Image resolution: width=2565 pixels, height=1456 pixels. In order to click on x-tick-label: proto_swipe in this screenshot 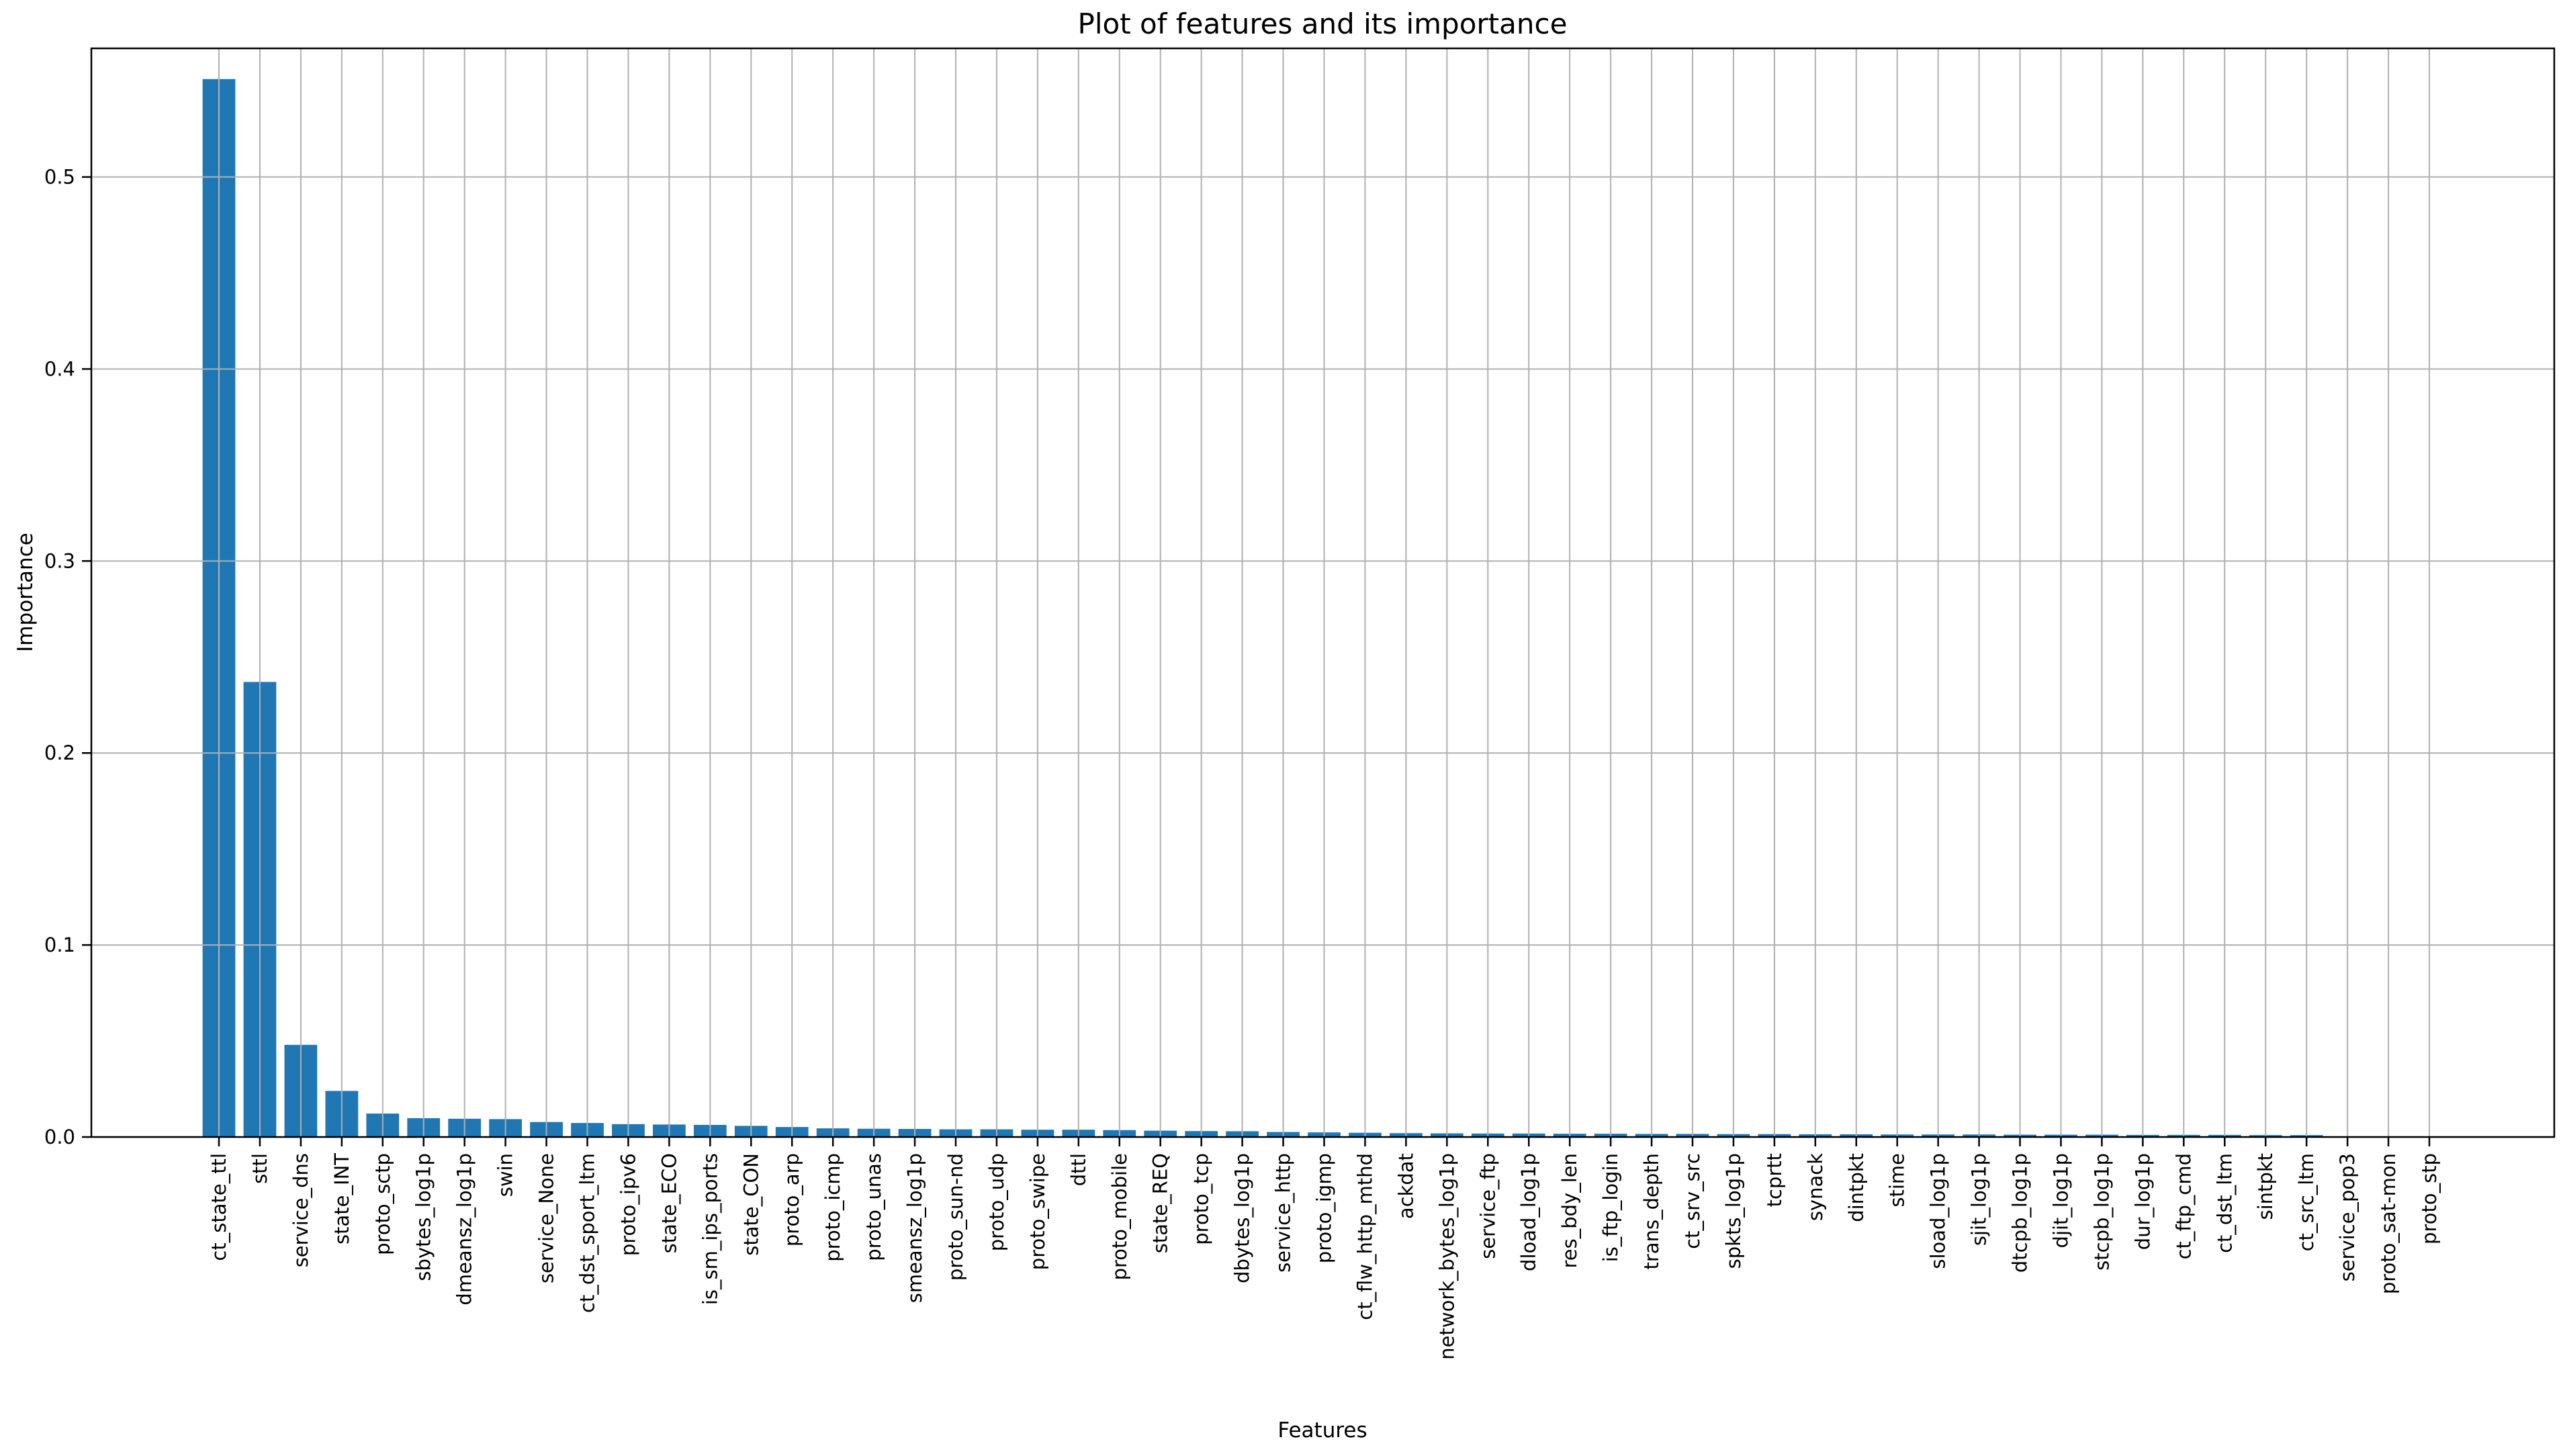, I will do `click(1037, 1211)`.